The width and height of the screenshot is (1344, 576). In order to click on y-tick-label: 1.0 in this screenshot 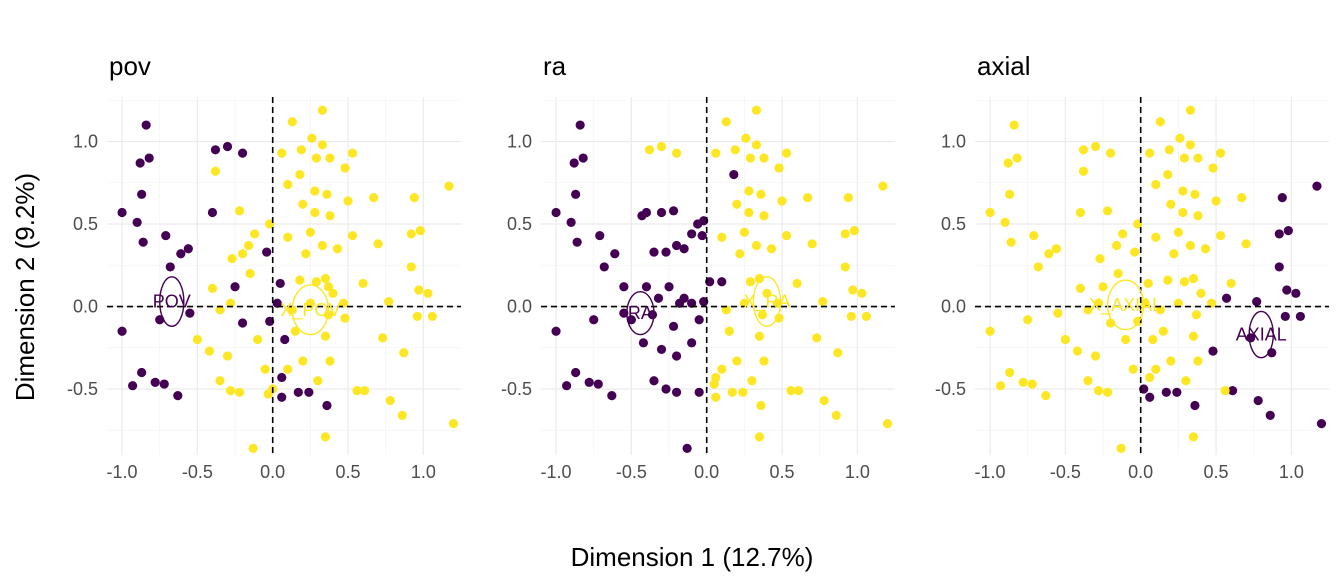, I will do `click(85, 142)`.